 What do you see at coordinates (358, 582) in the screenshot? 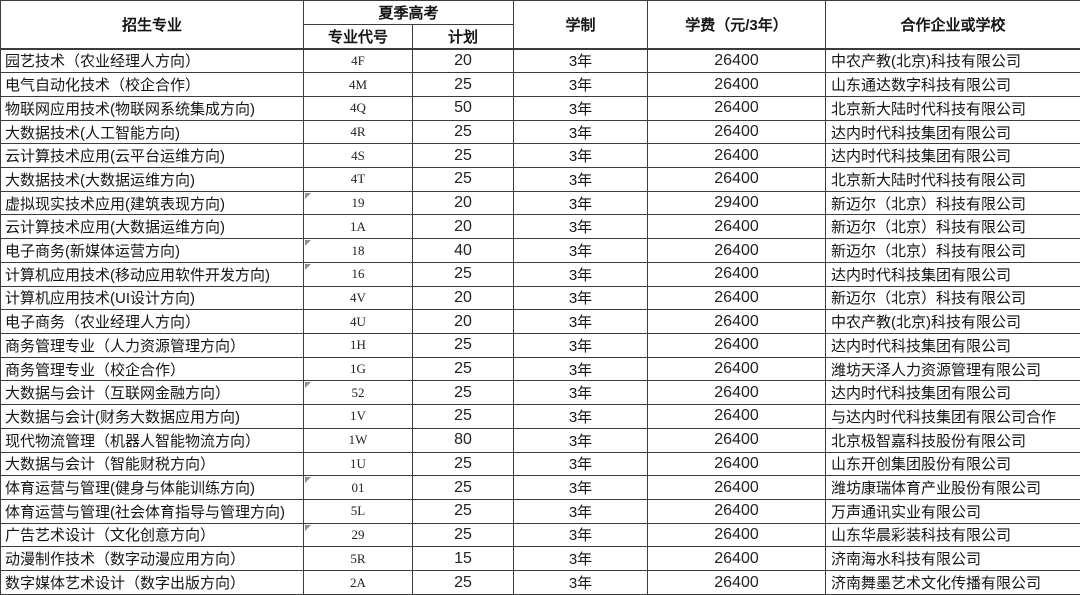
I see `major-code-cell: 2A` at bounding box center [358, 582].